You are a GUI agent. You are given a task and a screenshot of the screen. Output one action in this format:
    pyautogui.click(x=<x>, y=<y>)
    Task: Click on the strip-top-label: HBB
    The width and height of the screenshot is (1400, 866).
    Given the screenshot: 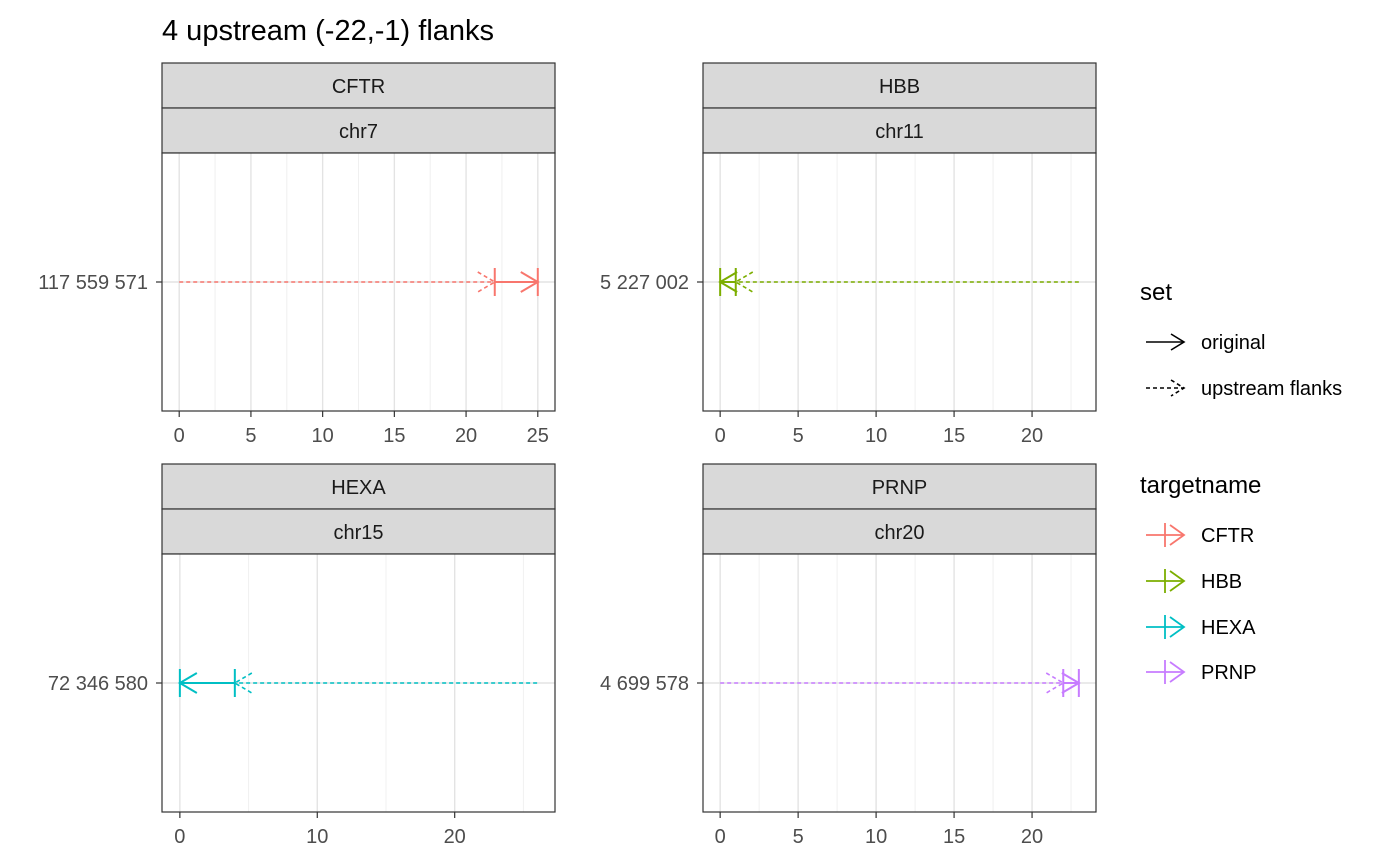 What is the action you would take?
    pyautogui.click(x=899, y=87)
    